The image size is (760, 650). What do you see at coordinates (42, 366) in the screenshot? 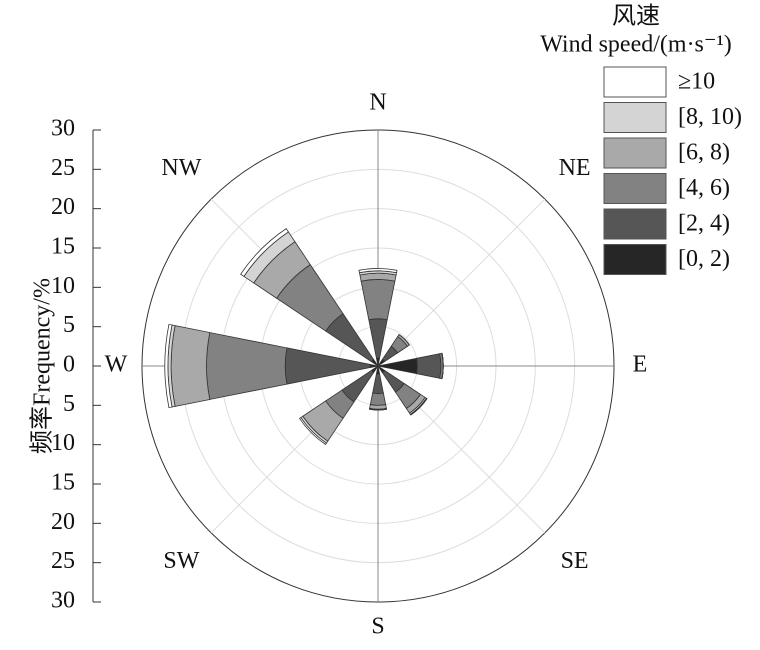
I see `y-axis-label: 频率Frequency/%` at bounding box center [42, 366].